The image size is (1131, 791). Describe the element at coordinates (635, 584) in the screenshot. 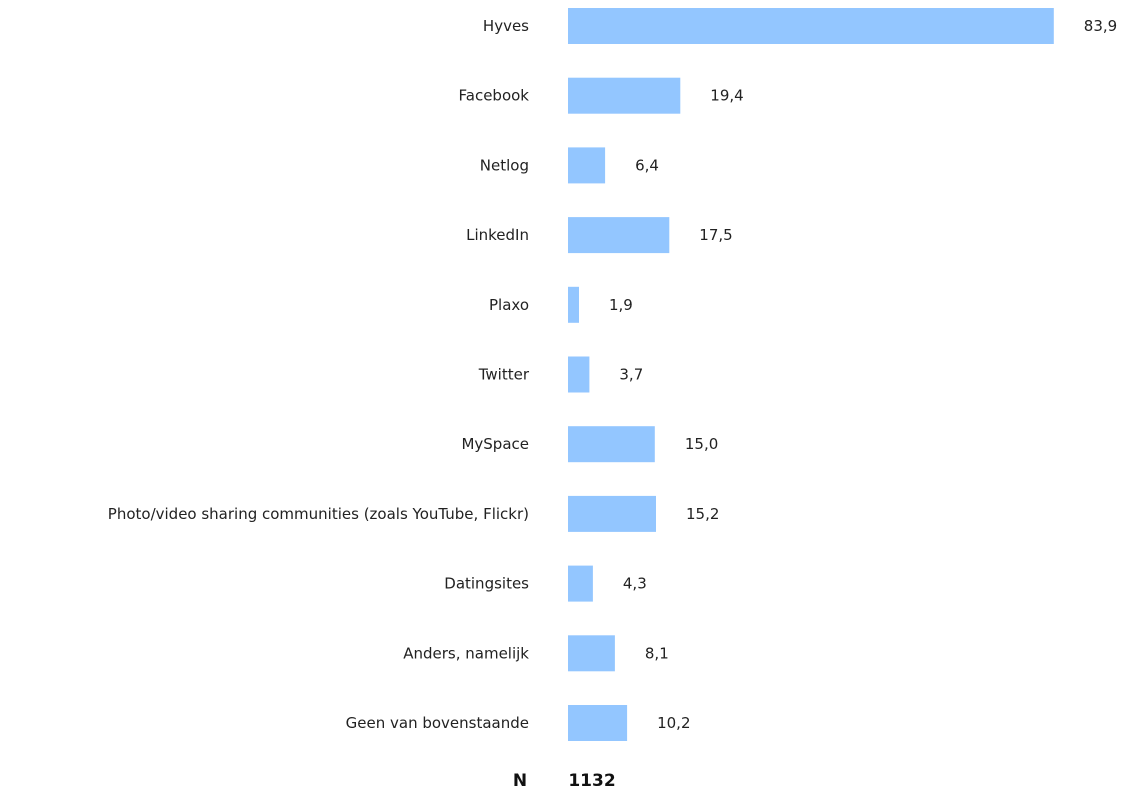

I see `value-label-8: 4,3` at that location.